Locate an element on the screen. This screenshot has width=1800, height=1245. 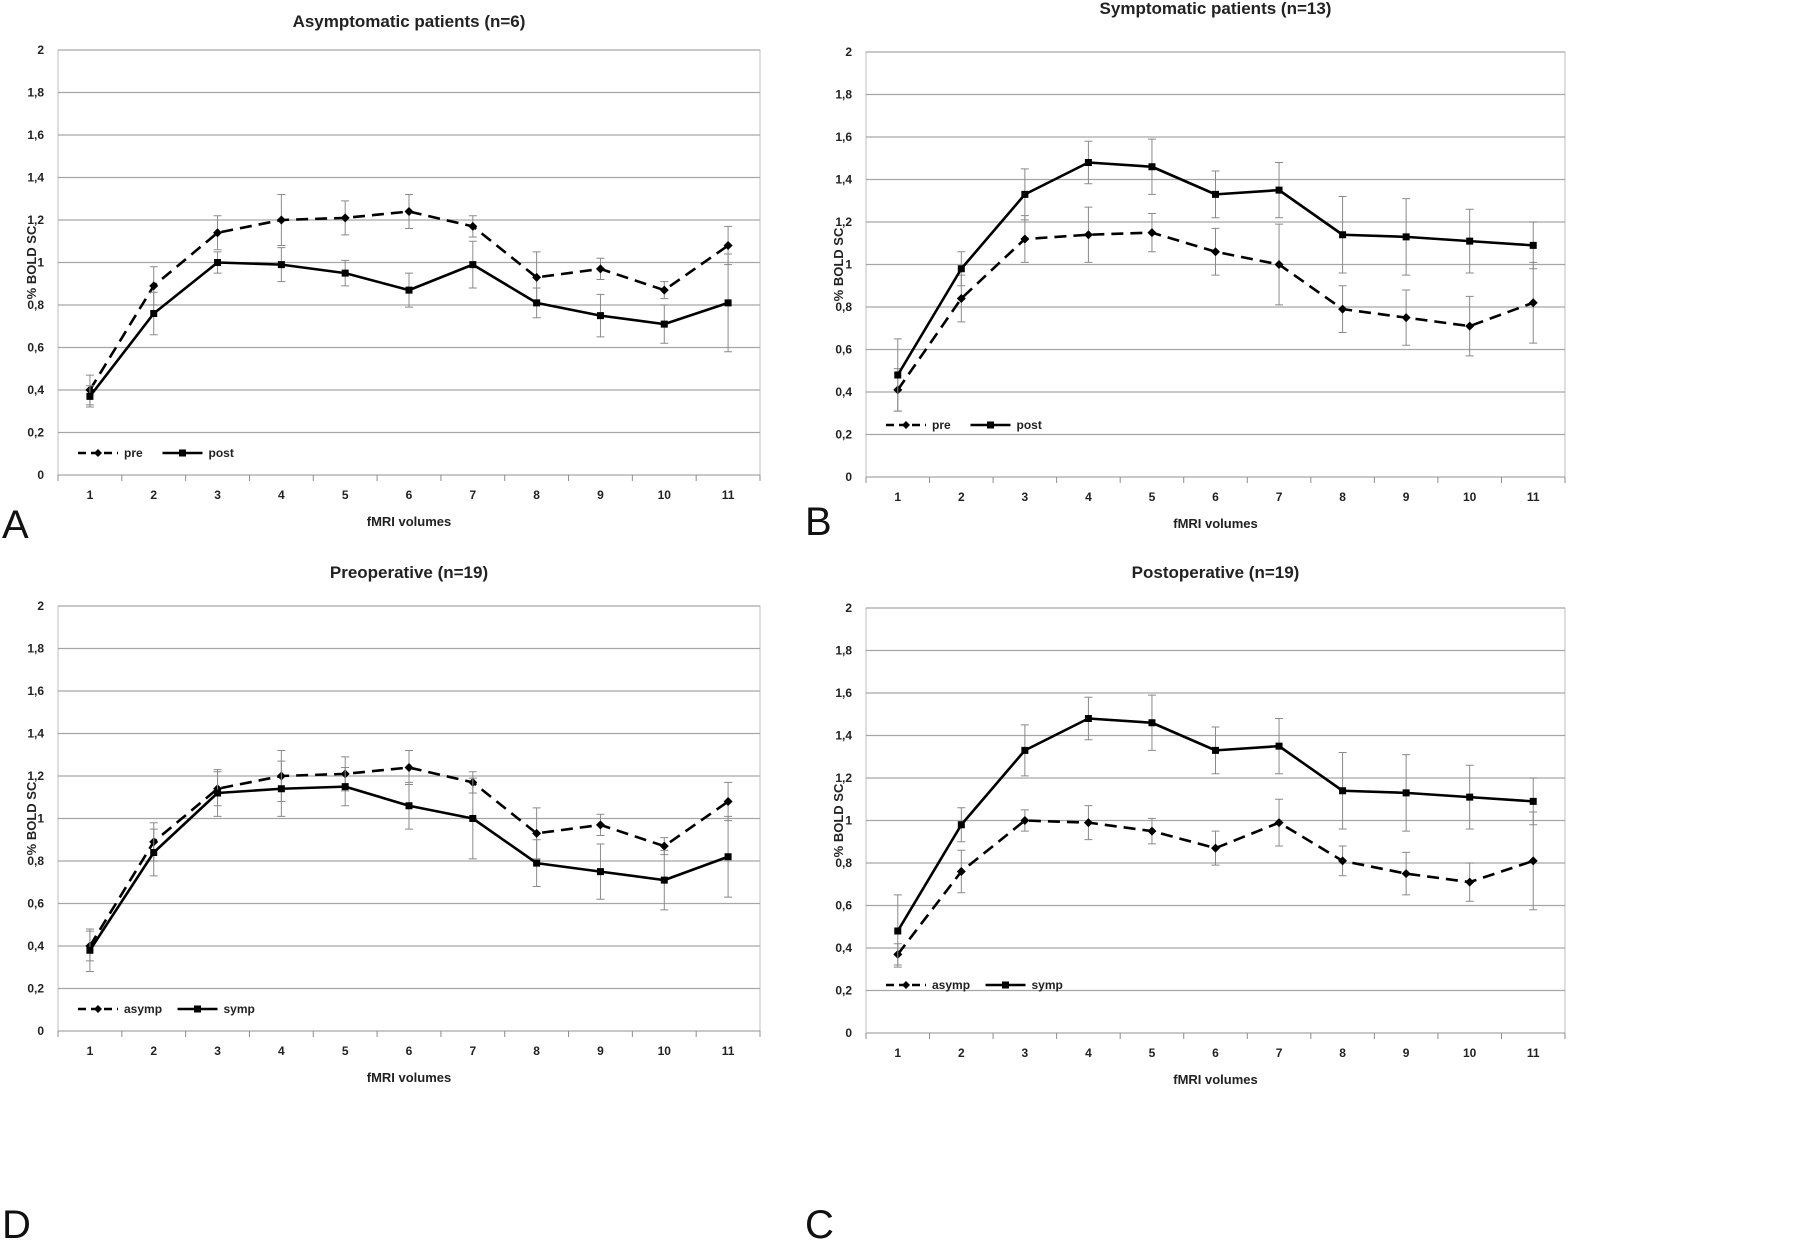
legend-label: asymp is located at coordinates (143, 1009).